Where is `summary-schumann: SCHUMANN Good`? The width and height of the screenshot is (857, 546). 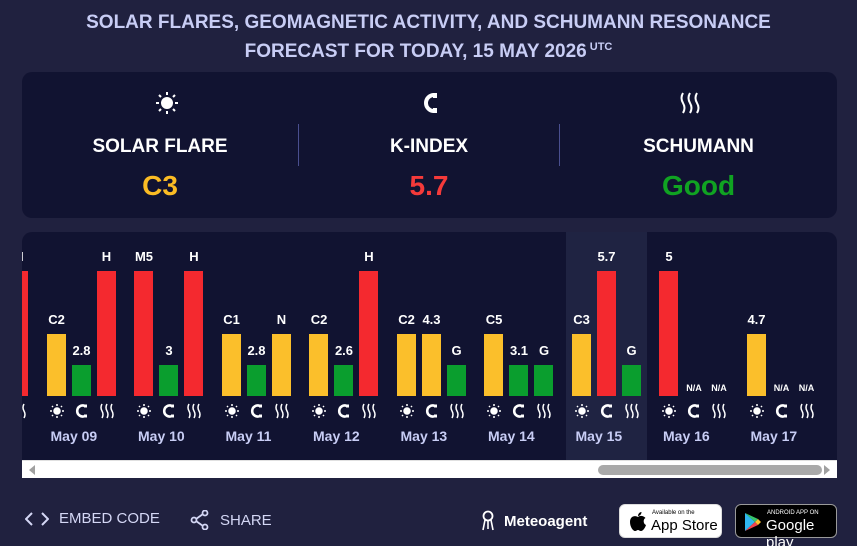 summary-schumann: SCHUMANN Good is located at coordinates (698, 145).